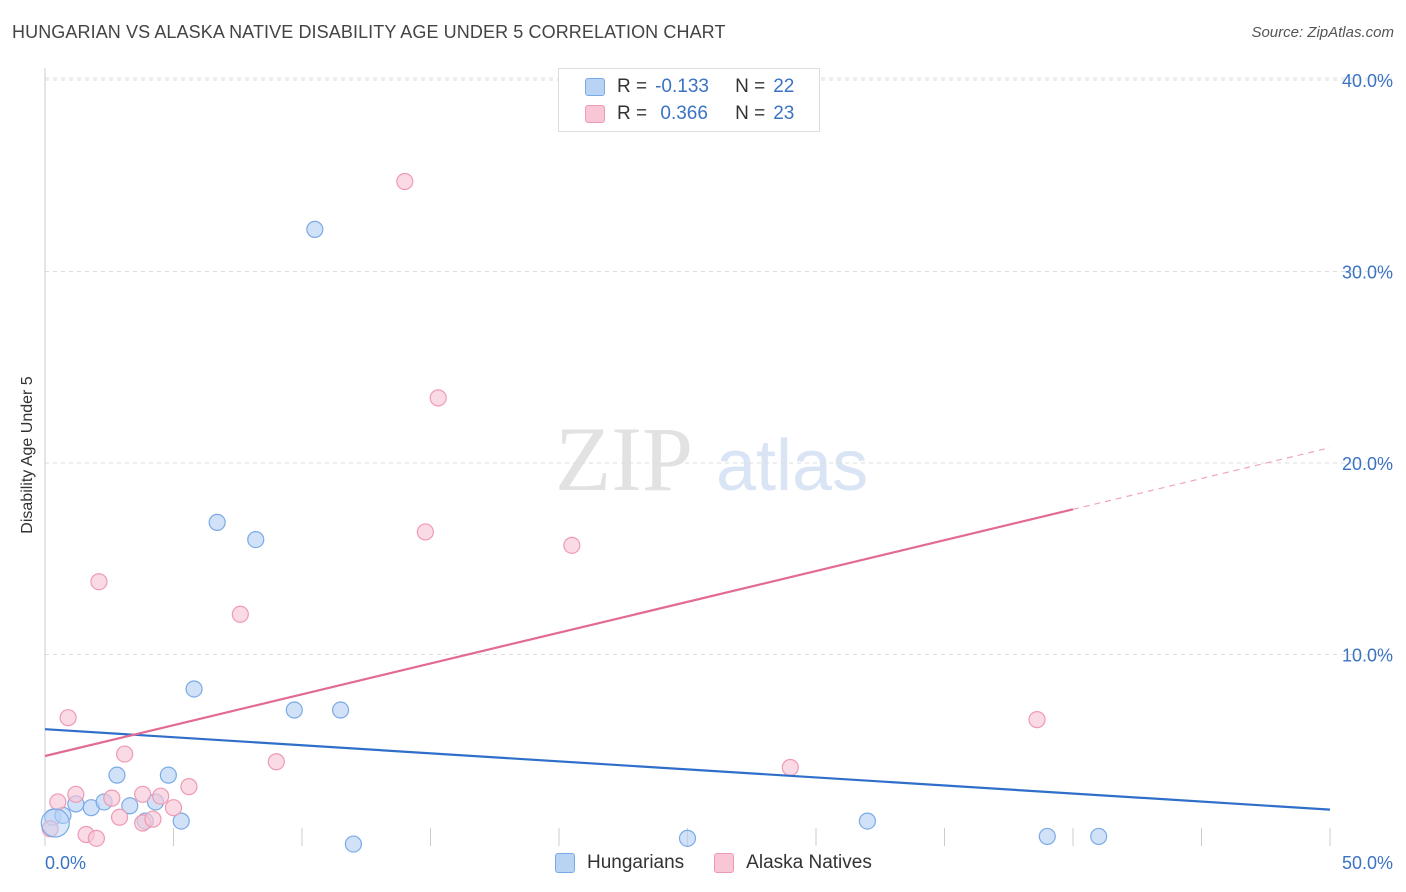 The image size is (1406, 892). Describe the element at coordinates (682, 86) in the screenshot. I see `legend-r-value: -0.133` at that location.